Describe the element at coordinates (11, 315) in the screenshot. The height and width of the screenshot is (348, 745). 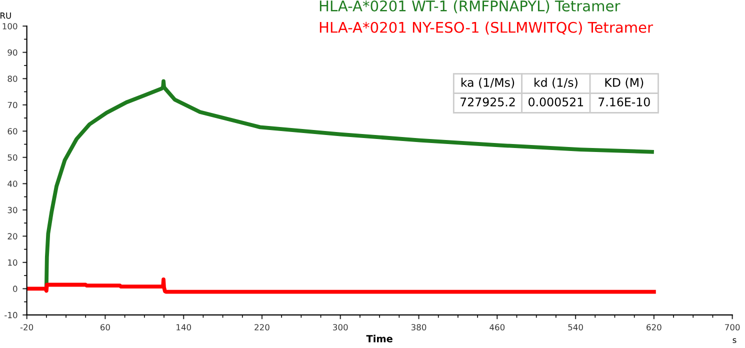
I see `y-tick-label: -10` at that location.